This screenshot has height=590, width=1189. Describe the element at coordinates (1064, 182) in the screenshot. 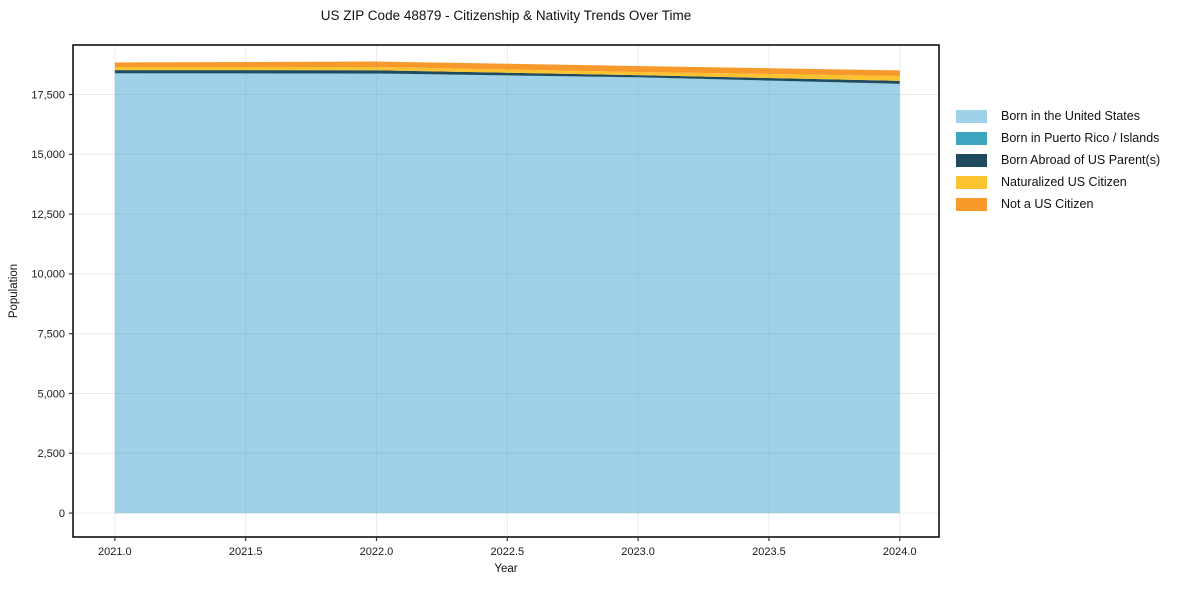

I see `legend-label: Naturalized US Citizen` at that location.